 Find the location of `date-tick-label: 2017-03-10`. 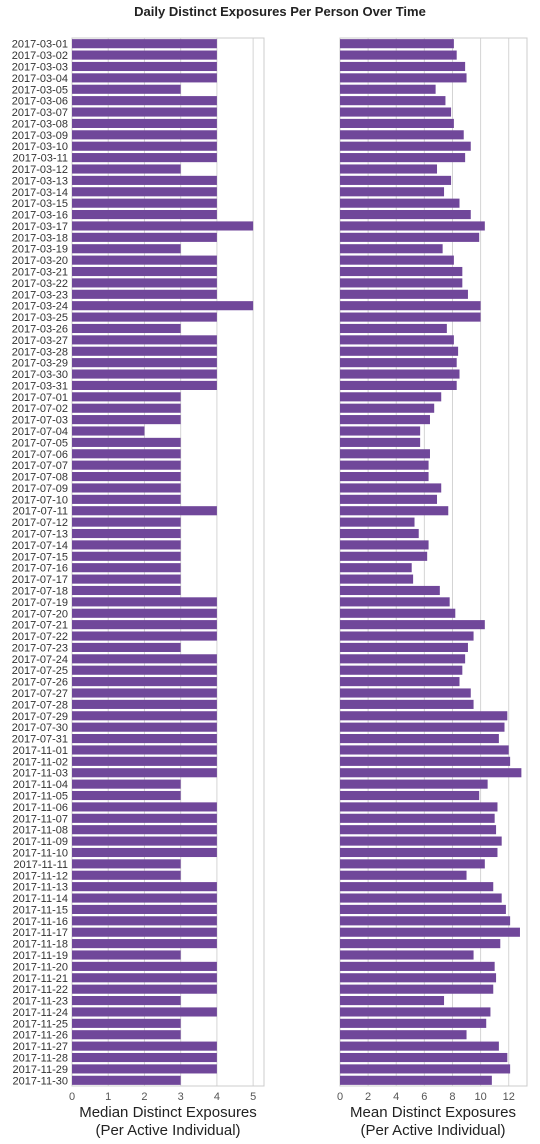

date-tick-label: 2017-03-10 is located at coordinates (40, 147).